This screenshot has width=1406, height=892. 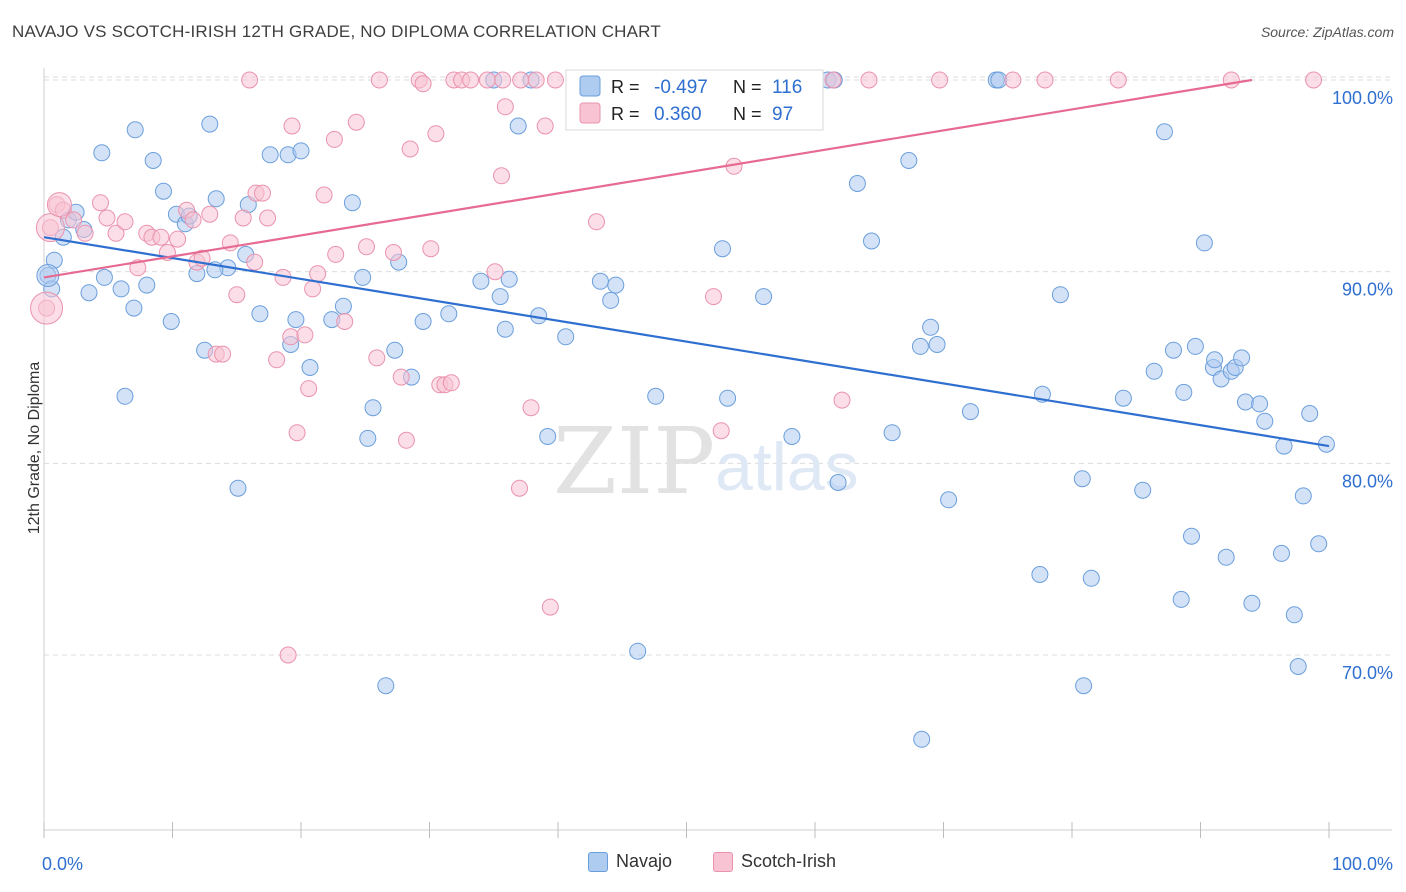 I want to click on legend-label-scotch-irish: Scotch-Irish, so click(x=789, y=861).